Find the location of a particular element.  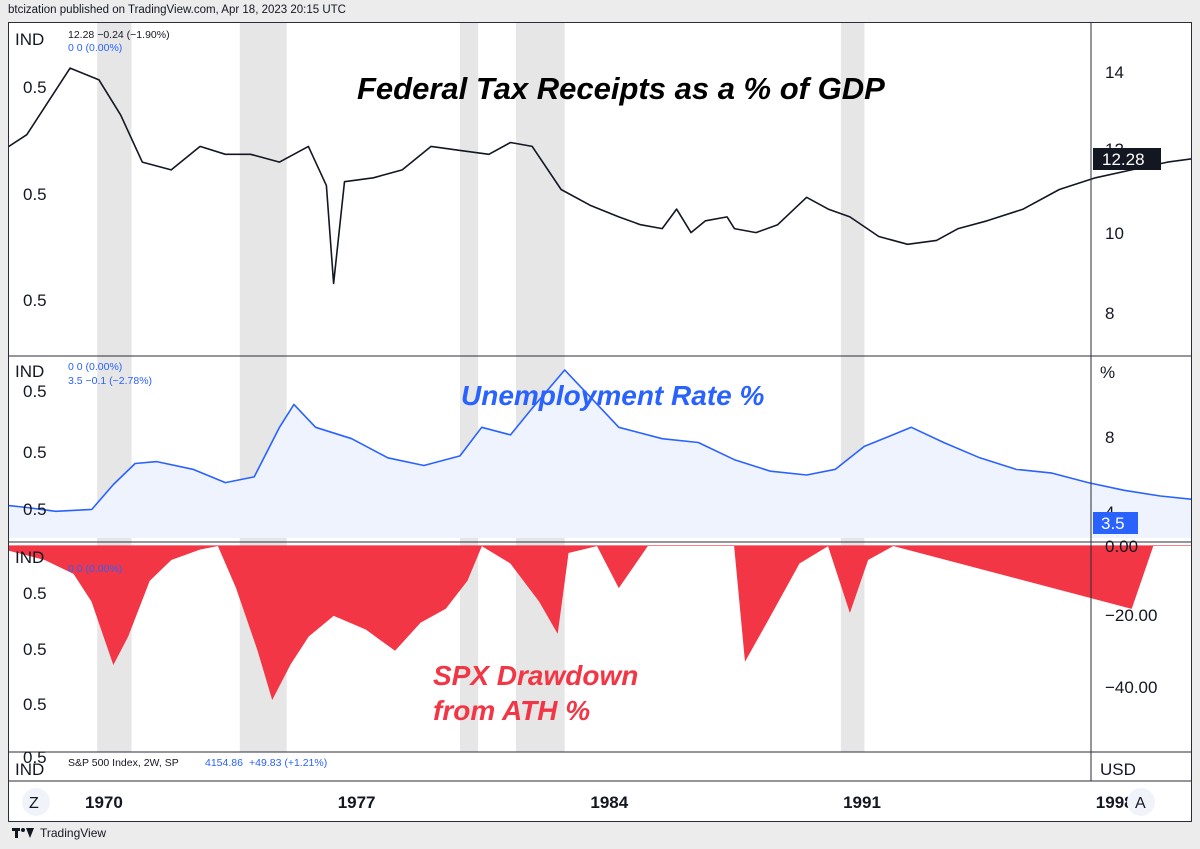

spx-legend-value: 4154.86 is located at coordinates (224, 763).